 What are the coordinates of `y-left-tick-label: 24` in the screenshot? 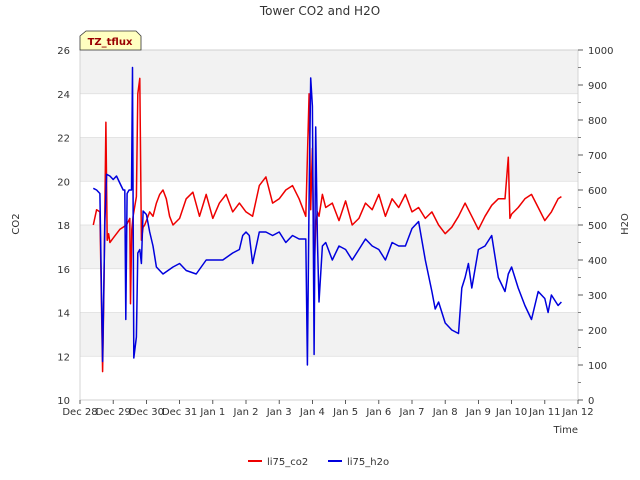 It's located at (63, 95).